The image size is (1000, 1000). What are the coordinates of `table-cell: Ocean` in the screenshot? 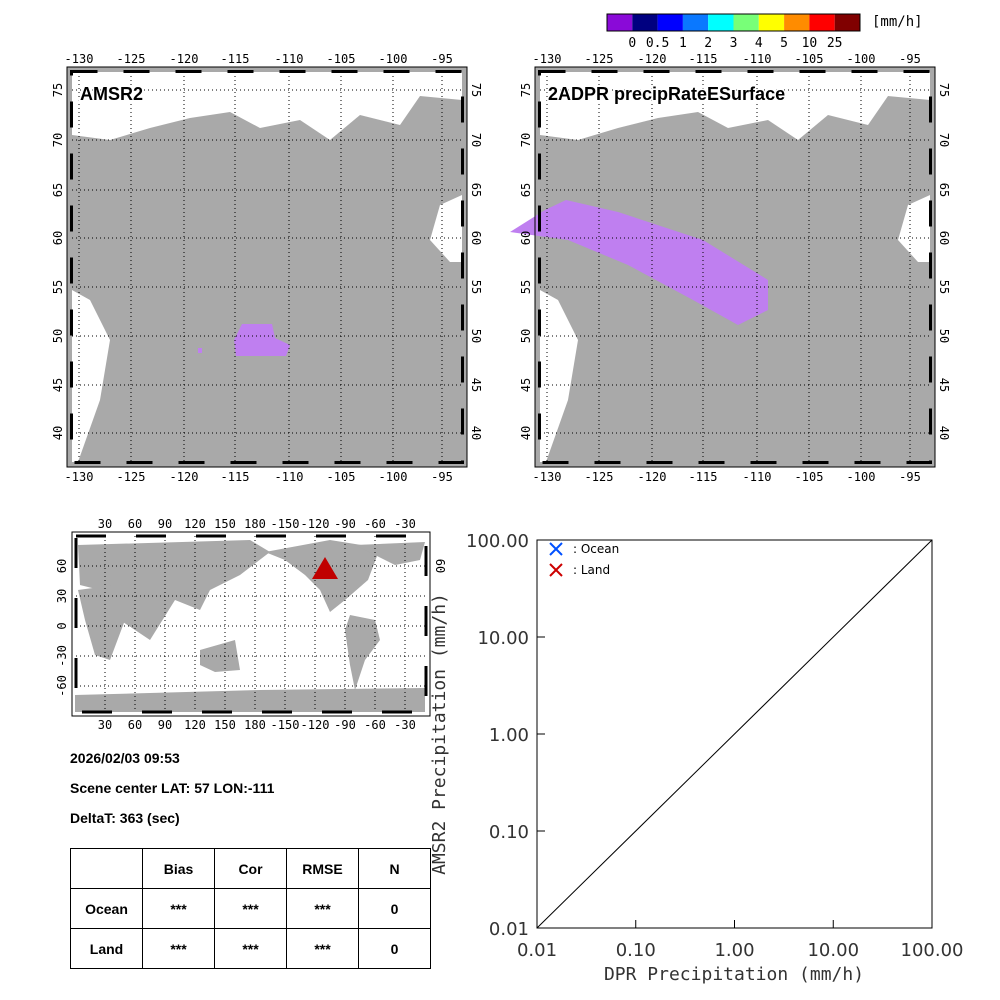 It's located at (106, 908).